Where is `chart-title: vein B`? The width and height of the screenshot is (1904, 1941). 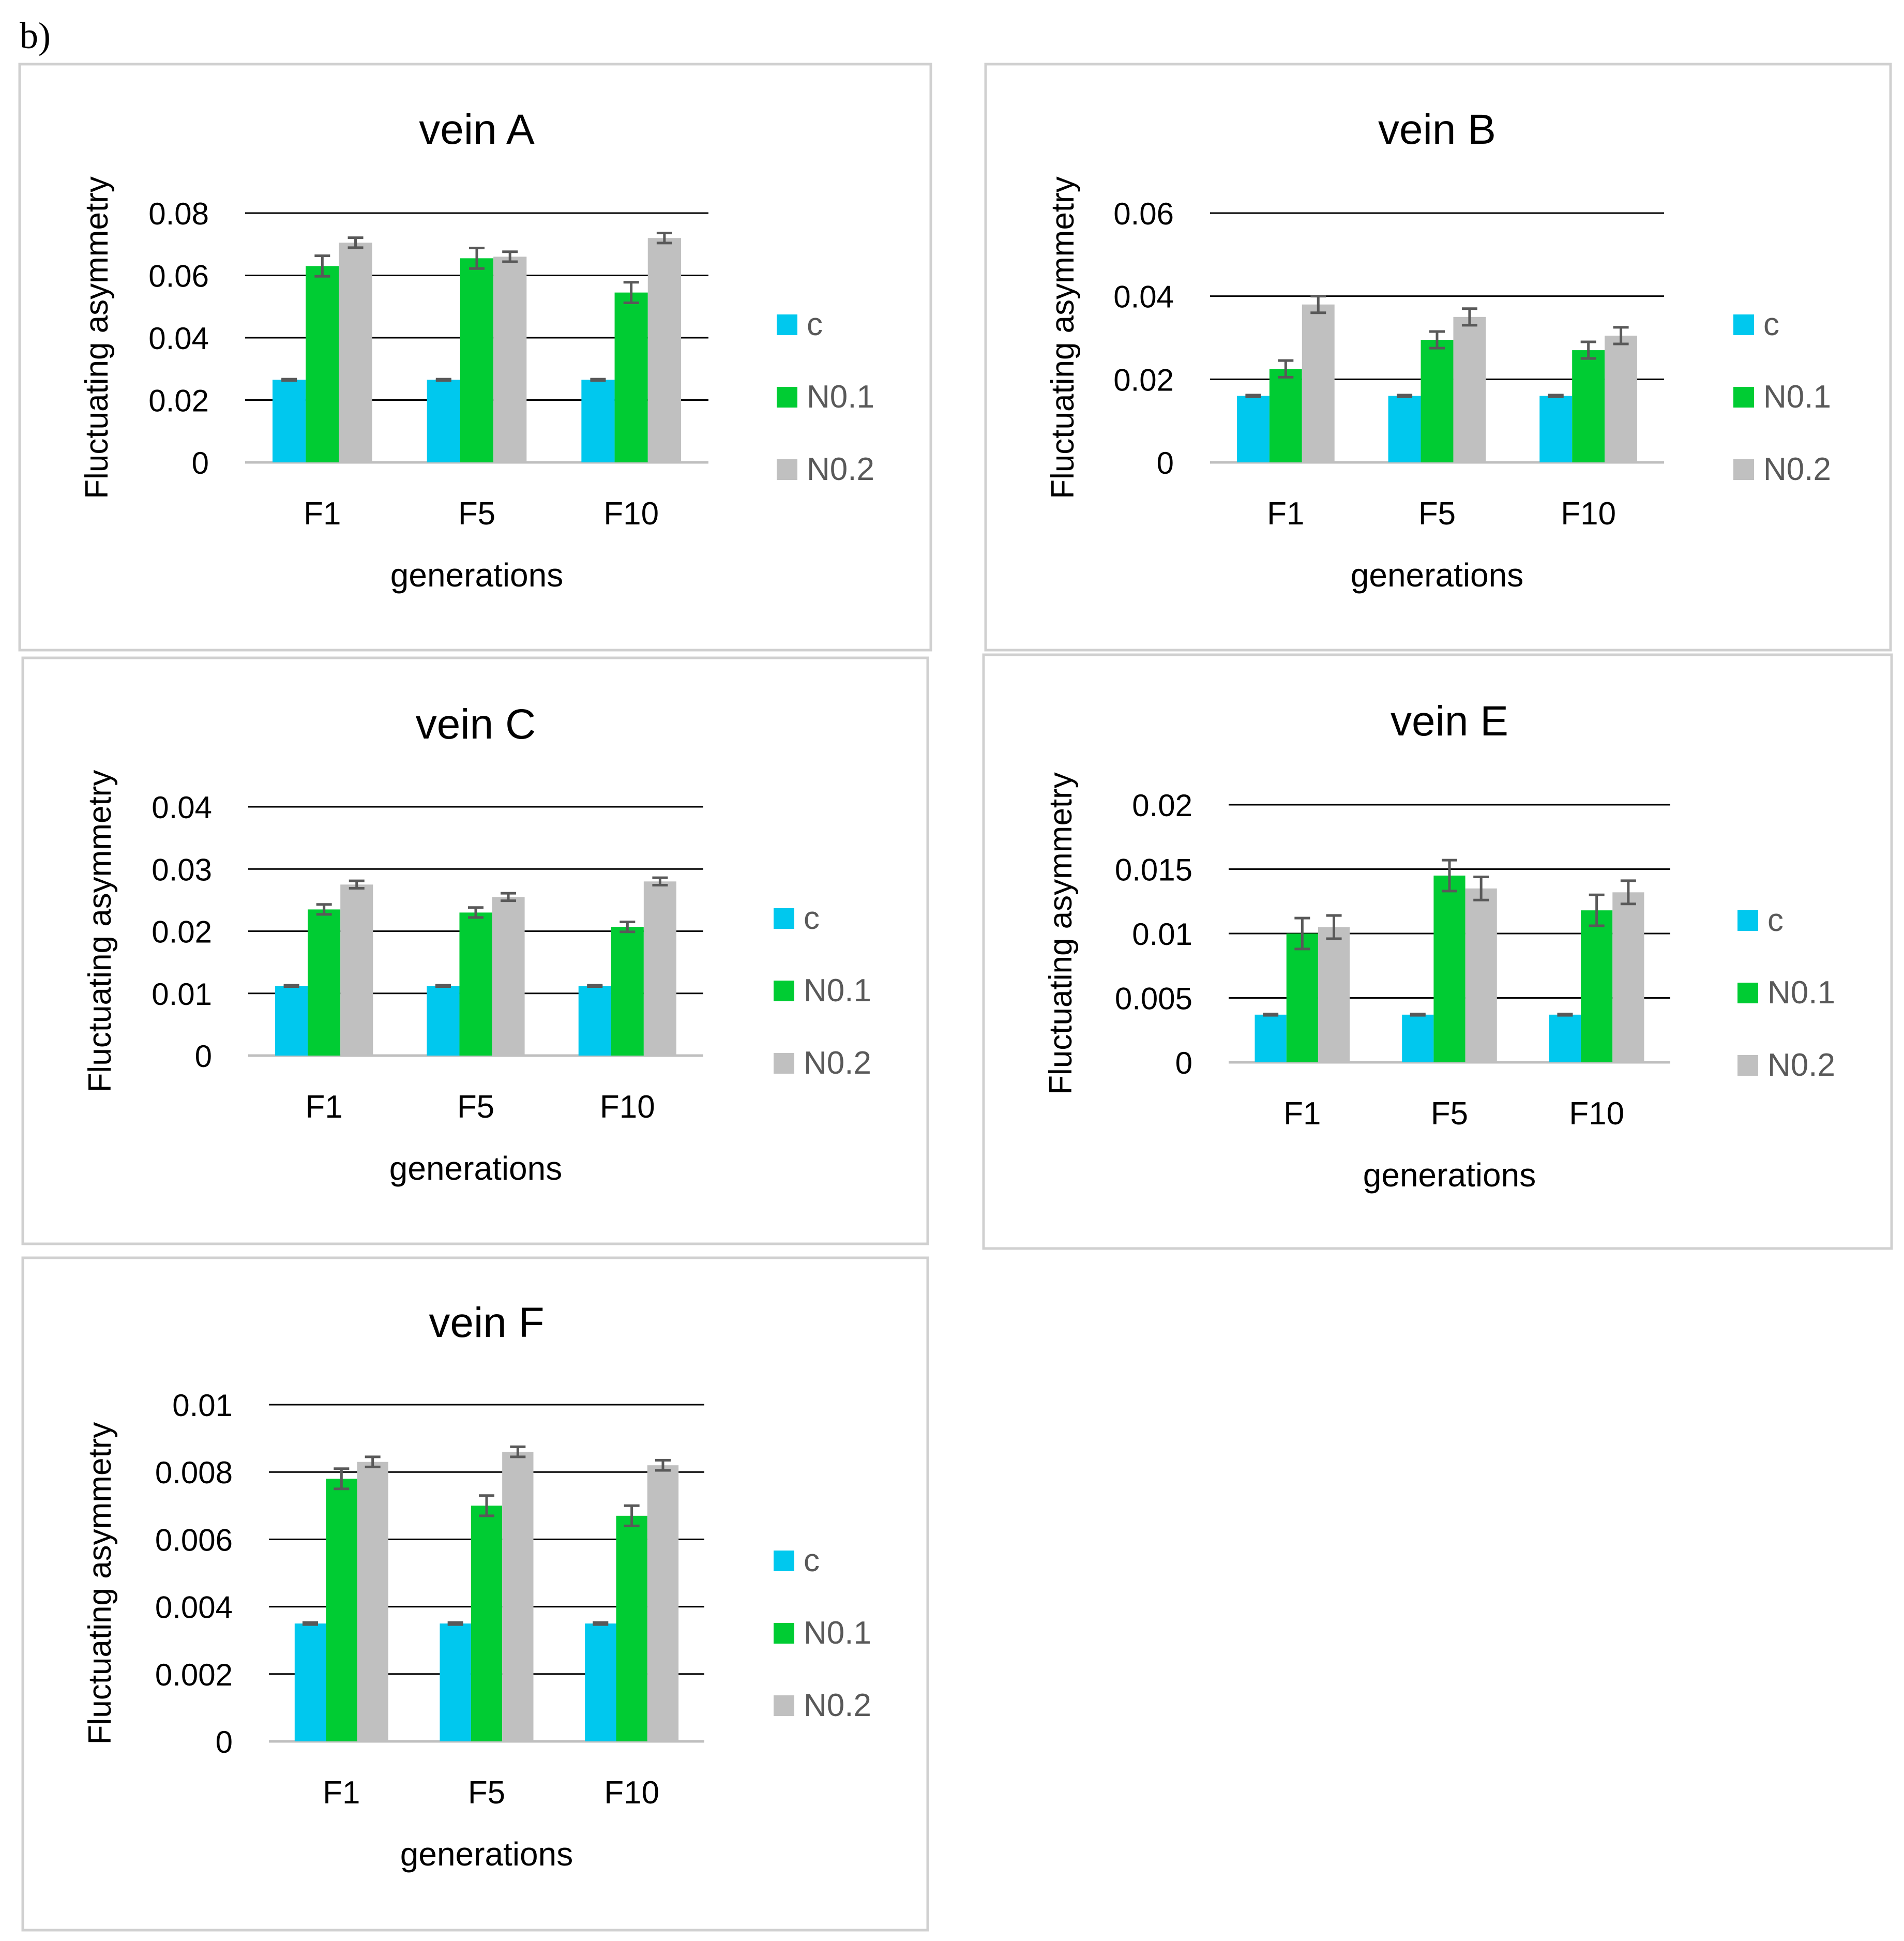 chart-title: vein B is located at coordinates (1437, 129).